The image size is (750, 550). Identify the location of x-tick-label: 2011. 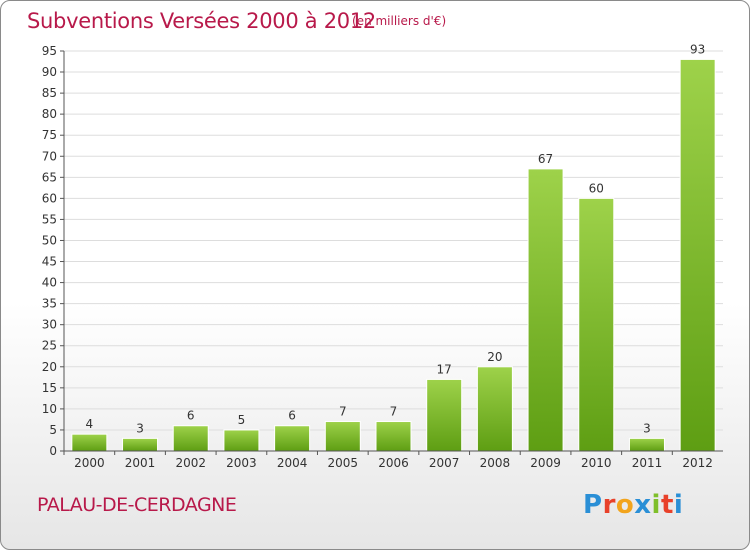
(647, 463).